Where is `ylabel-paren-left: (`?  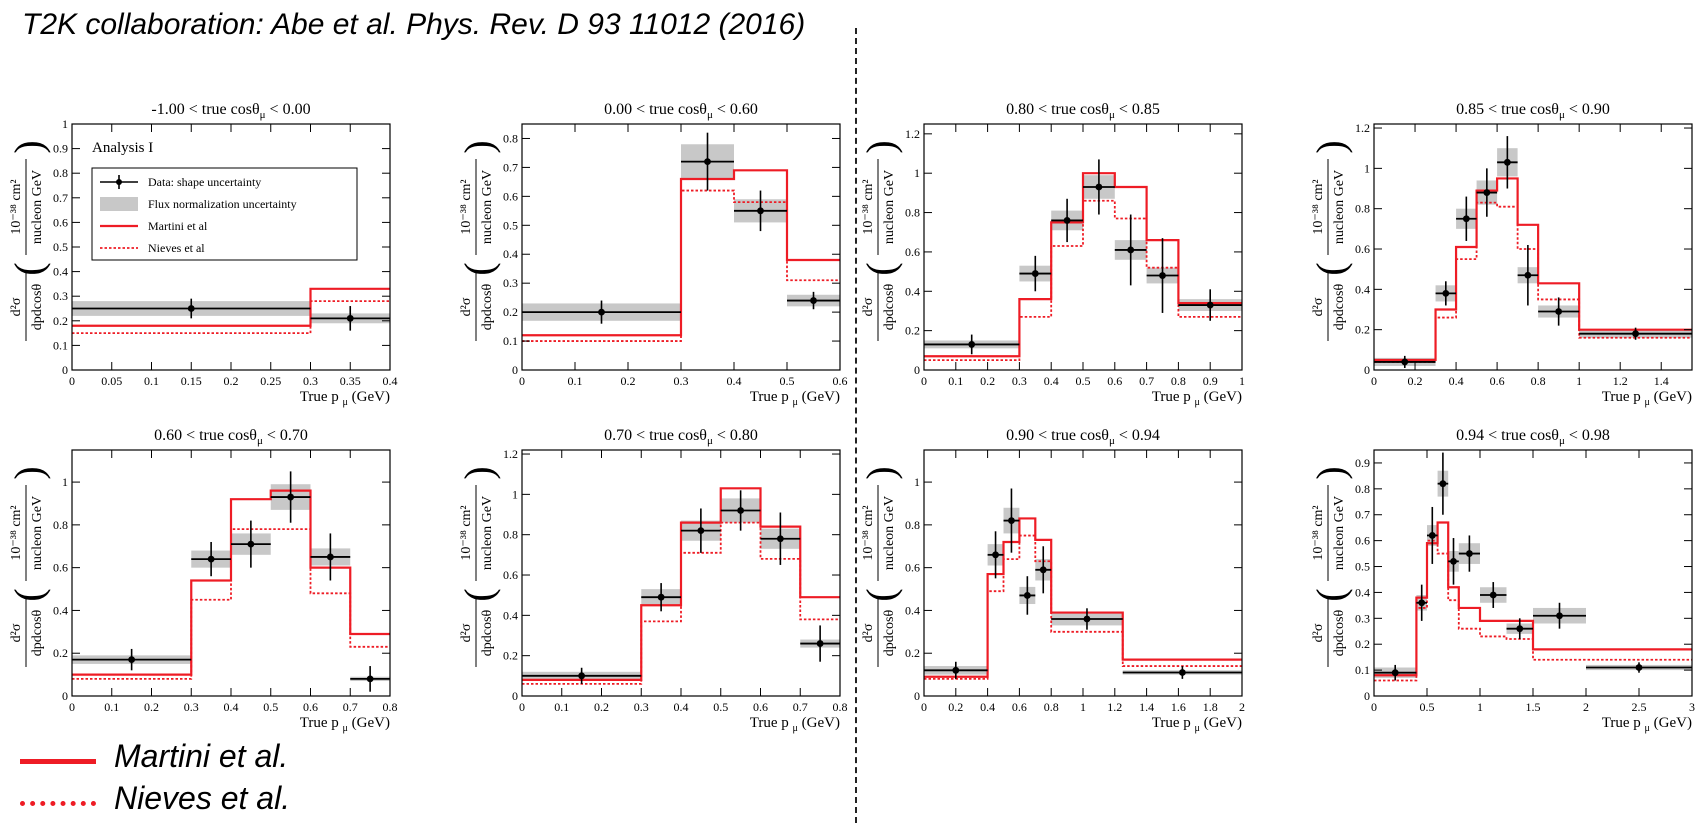
ylabel-paren-left: ( is located at coordinates (478, 594).